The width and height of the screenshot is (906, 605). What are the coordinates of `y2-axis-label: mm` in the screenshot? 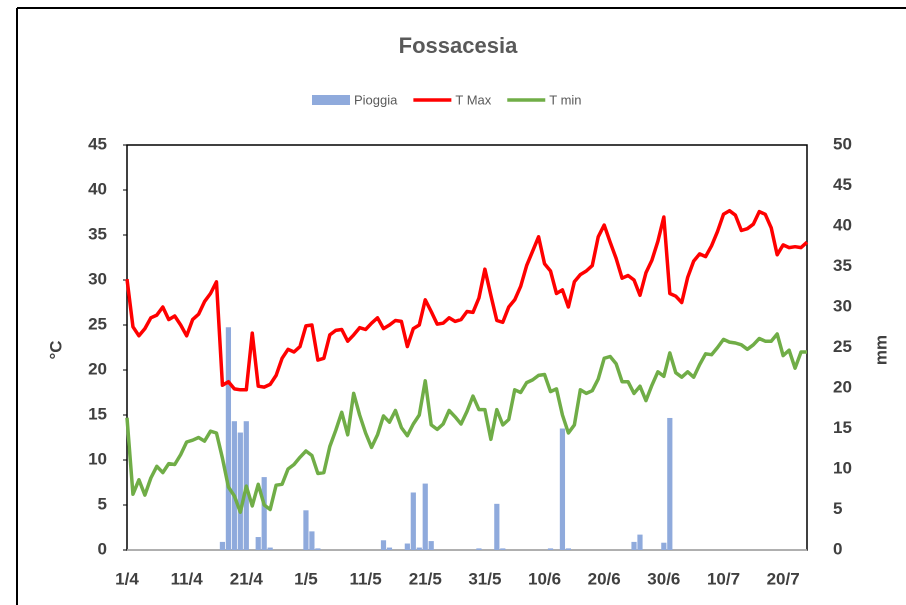 It's located at (880, 350).